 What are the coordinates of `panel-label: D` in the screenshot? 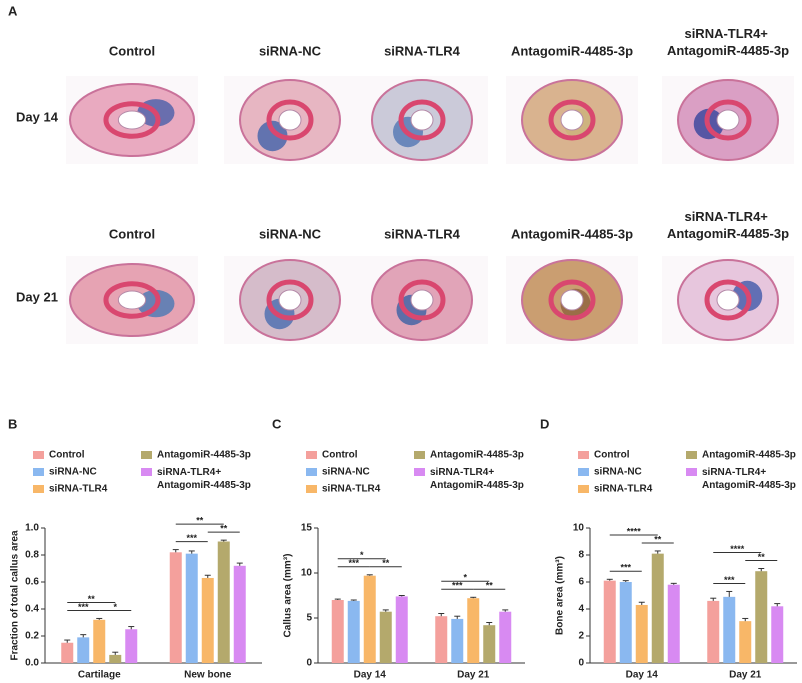 It's located at (544, 423).